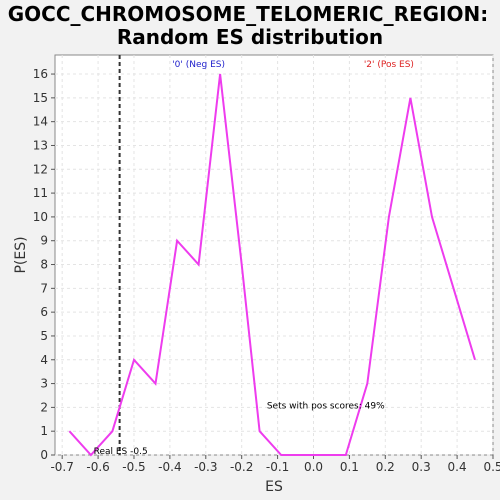 The width and height of the screenshot is (500, 500). I want to click on y-tick-label: 12, so click(40, 169).